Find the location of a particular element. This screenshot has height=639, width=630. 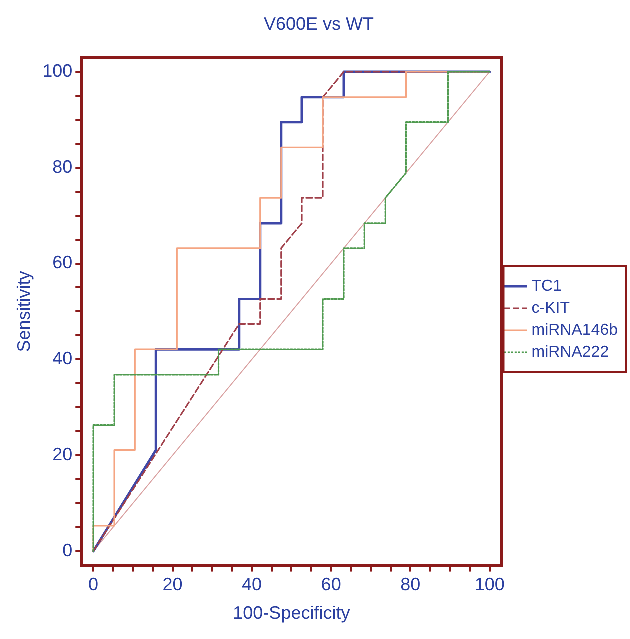

x-tick-label: 20 is located at coordinates (172, 584).